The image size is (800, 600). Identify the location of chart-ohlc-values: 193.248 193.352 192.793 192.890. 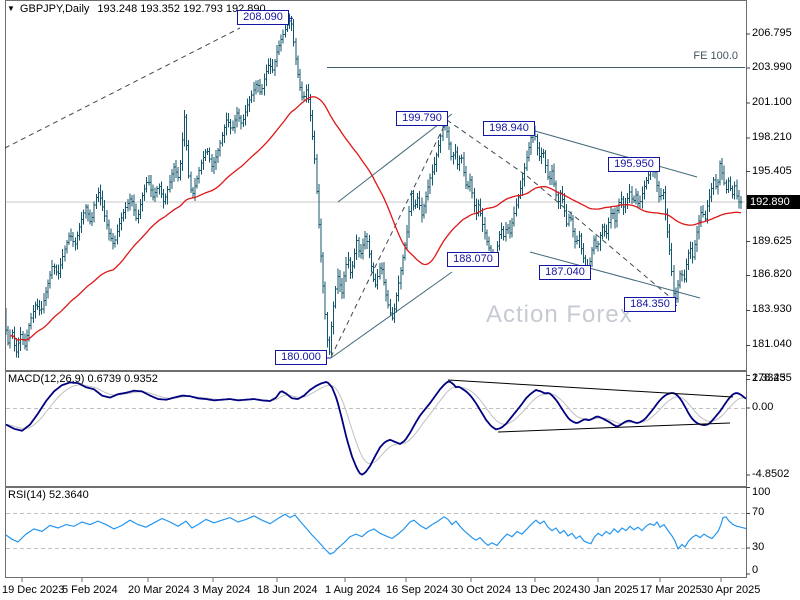
(181, 9).